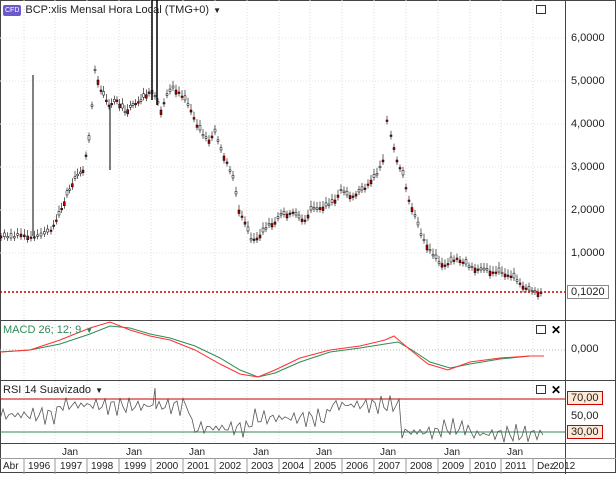  I want to click on macd-header: MACD 26; 12; 9 ▼, so click(48, 330).